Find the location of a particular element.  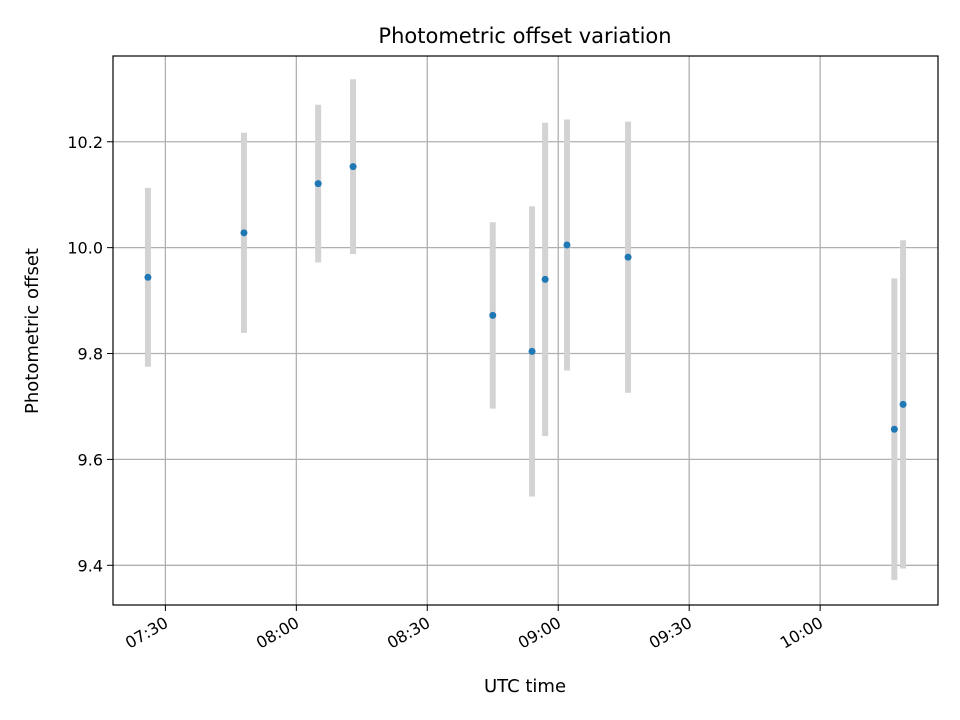

x-tick-label: 09:30 is located at coordinates (670, 633).